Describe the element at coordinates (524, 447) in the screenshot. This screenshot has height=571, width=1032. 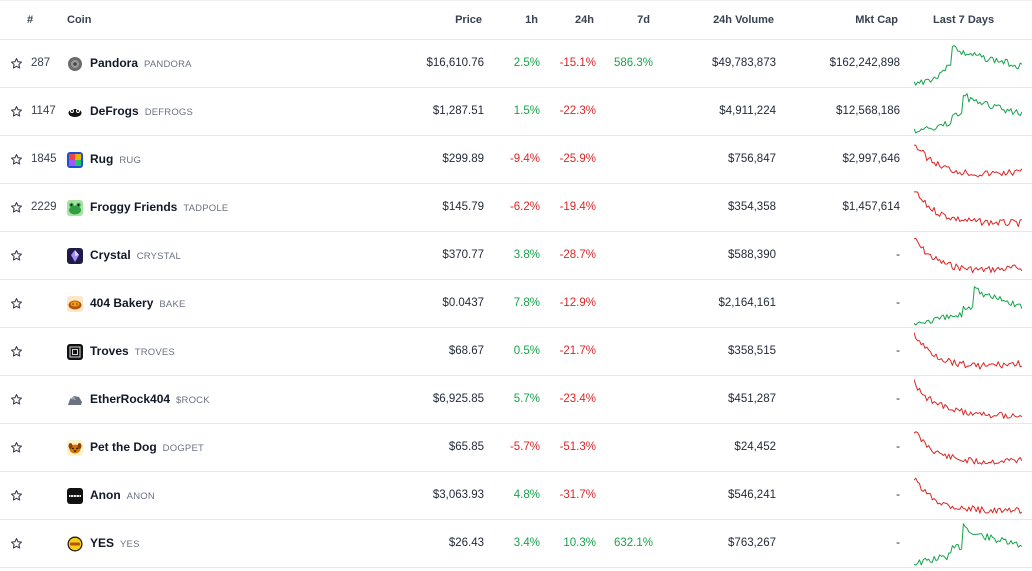
I see `change-1h: -5.7%` at that location.